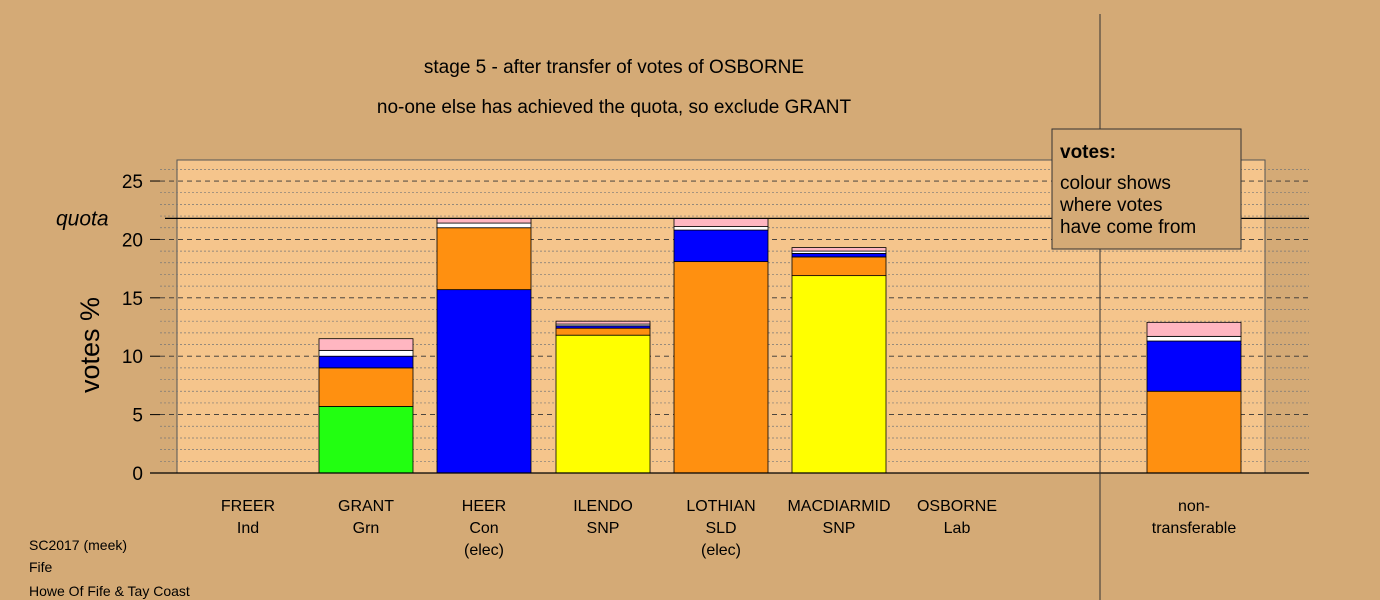  Describe the element at coordinates (109, 591) in the screenshot. I see `footer-line-3: Howe Of Fife & Tay Coast` at that location.